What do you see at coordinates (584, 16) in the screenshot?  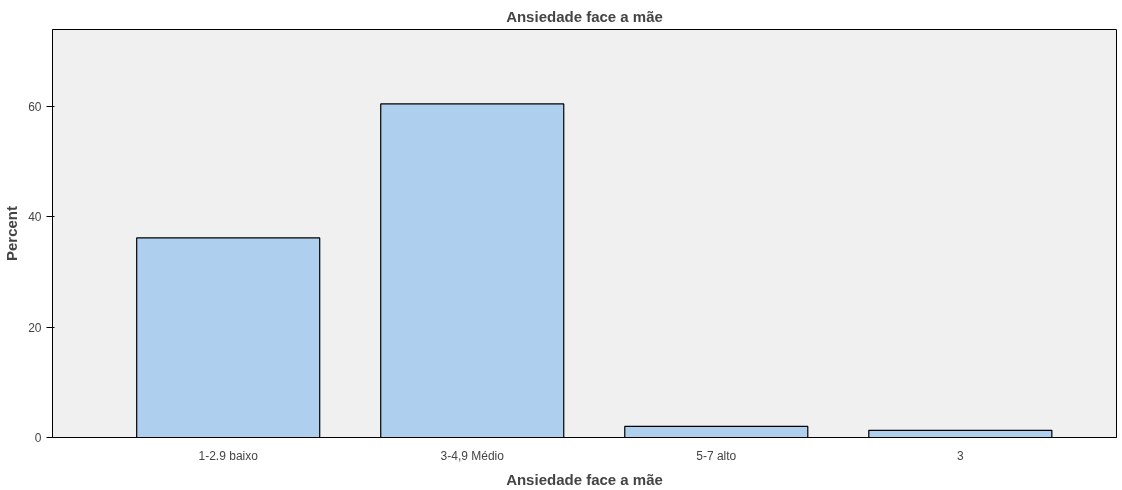 I see `chart-title: Ansiedade face a mãe` at bounding box center [584, 16].